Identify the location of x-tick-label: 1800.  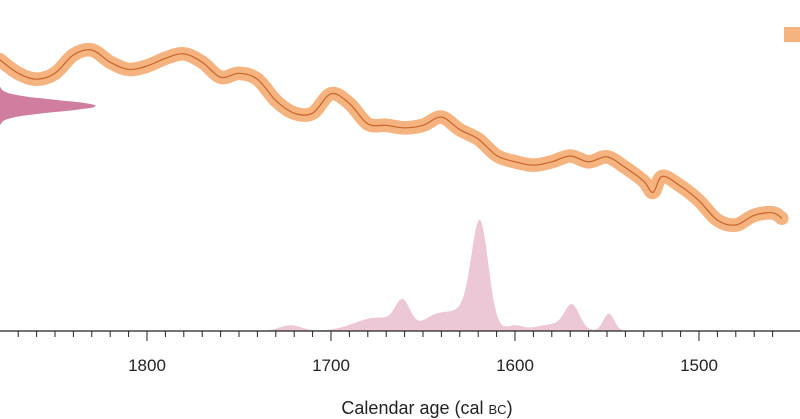
(147, 365).